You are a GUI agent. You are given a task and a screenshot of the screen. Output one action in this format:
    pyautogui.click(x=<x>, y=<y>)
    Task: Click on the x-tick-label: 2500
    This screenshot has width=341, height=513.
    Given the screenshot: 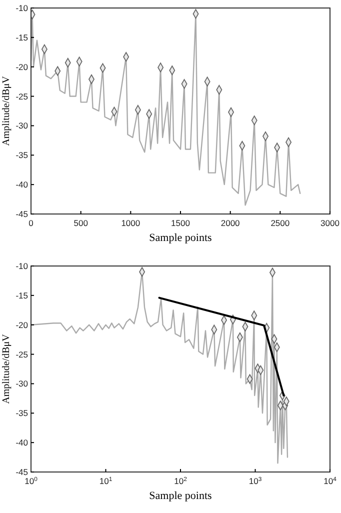 What is the action you would take?
    pyautogui.click(x=280, y=223)
    